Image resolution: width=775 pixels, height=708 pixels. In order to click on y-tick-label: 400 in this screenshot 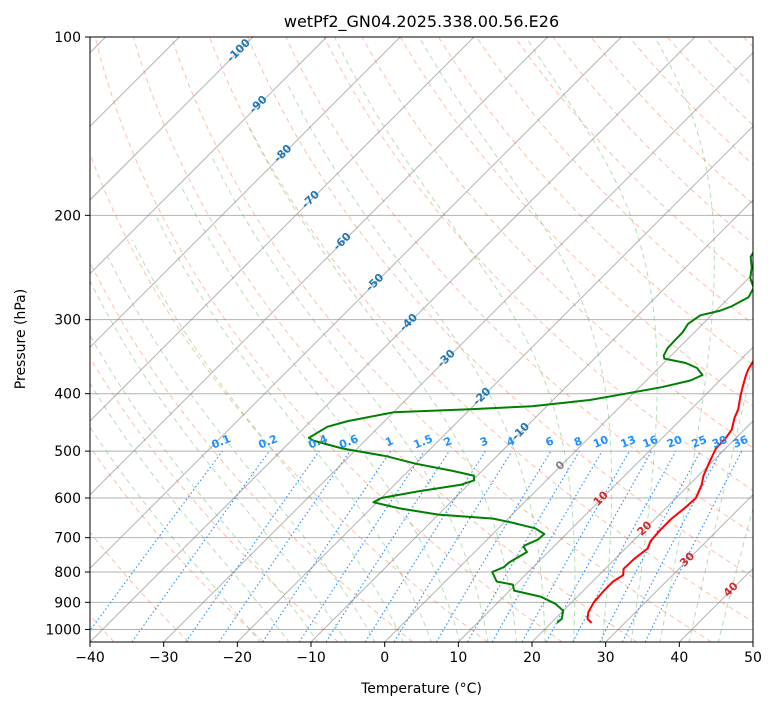, I will do `click(67, 395)`.